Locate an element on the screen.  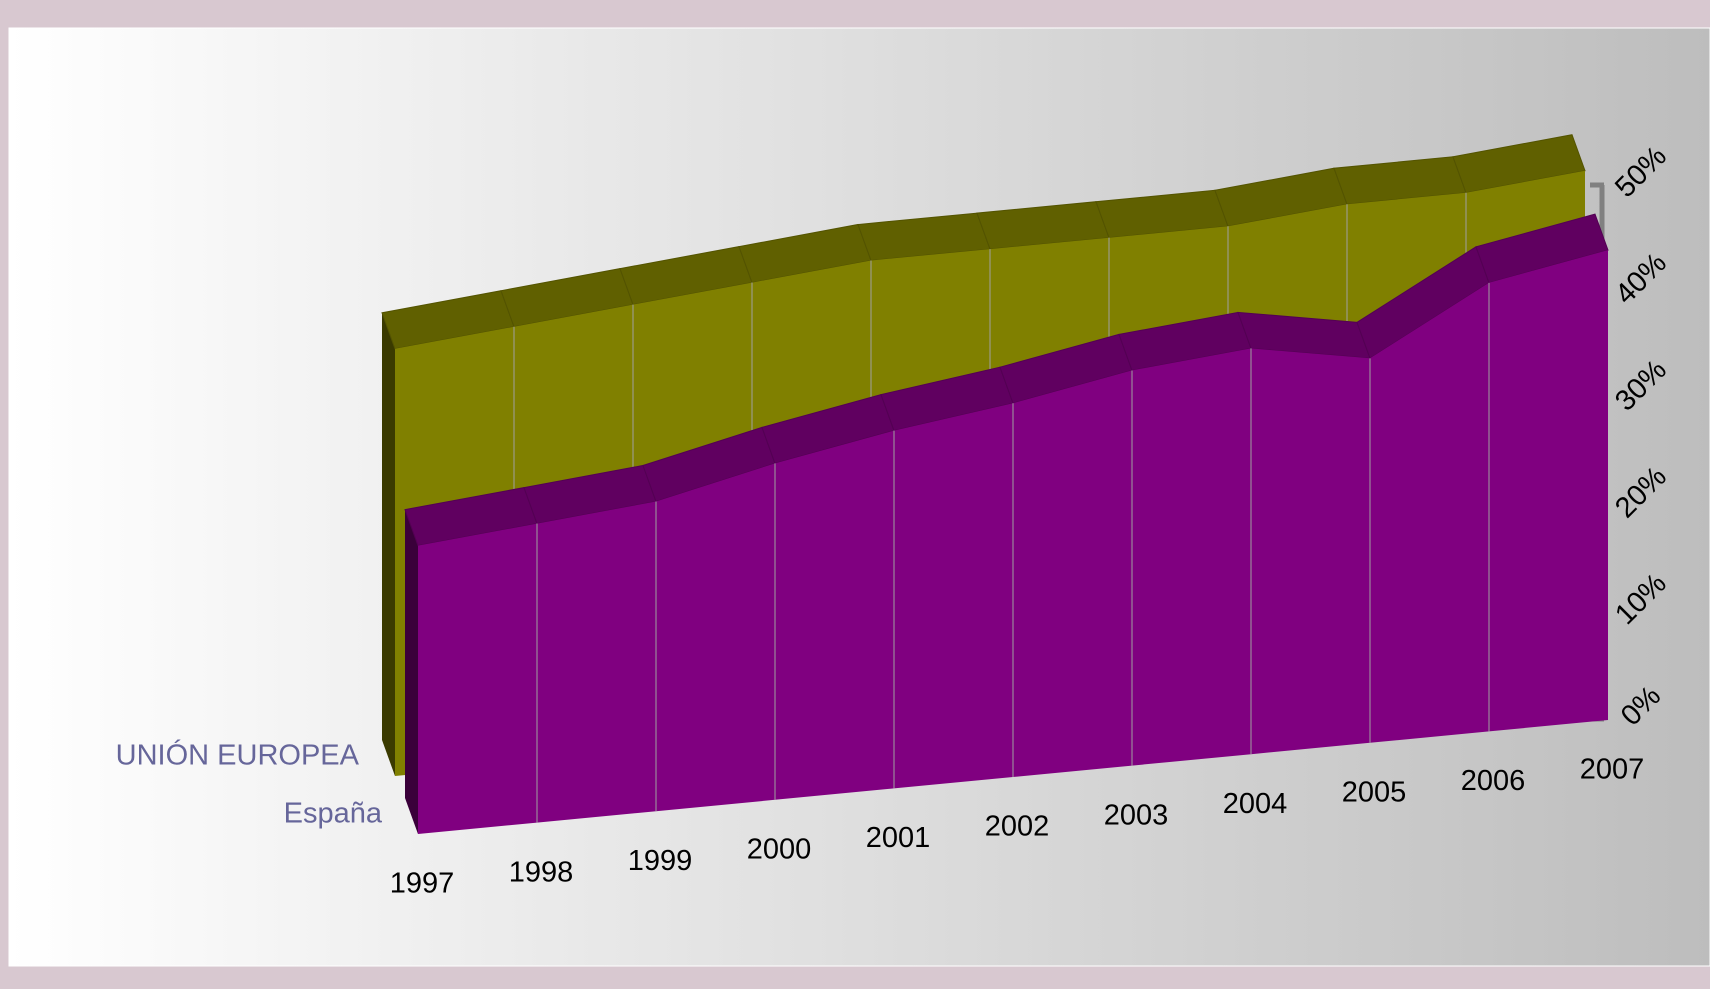
legend-label: UNIÓN EUROPEA is located at coordinates (238, 755).